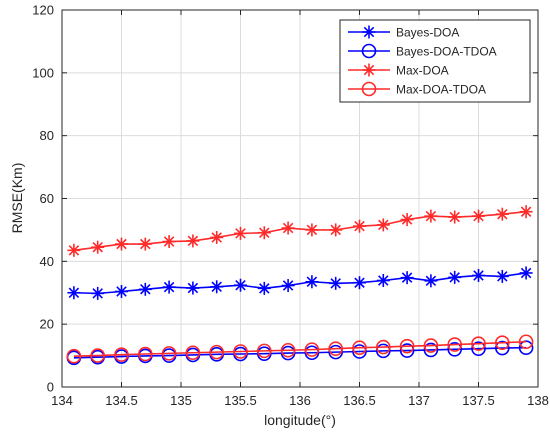 The height and width of the screenshot is (434, 550). Describe the element at coordinates (422, 71) in the screenshot. I see `legend-label: Max-DOA` at that location.